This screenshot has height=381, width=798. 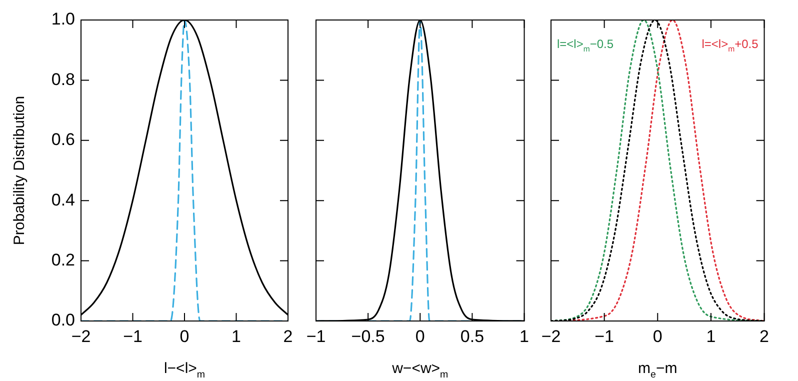 I want to click on y-tick-label: 1.0, so click(x=63, y=19).